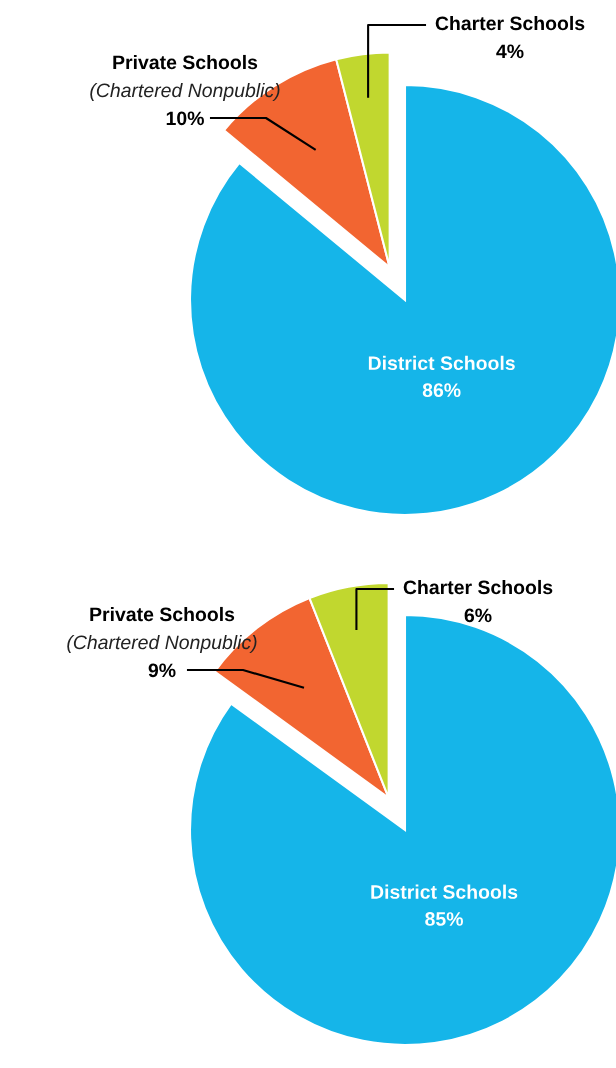 This screenshot has height=1068, width=616. I want to click on data-label: 10%, so click(185, 118).